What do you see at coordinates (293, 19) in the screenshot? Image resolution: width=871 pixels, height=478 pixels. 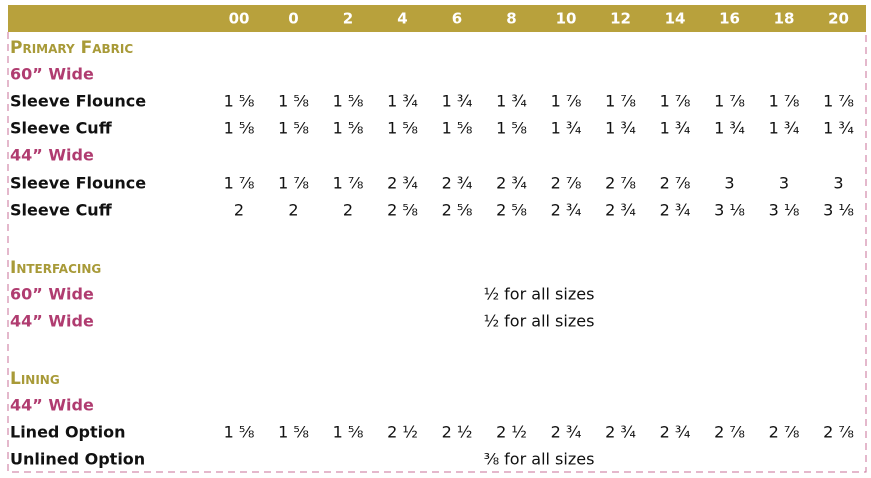 I see `size-header: 0` at bounding box center [293, 19].